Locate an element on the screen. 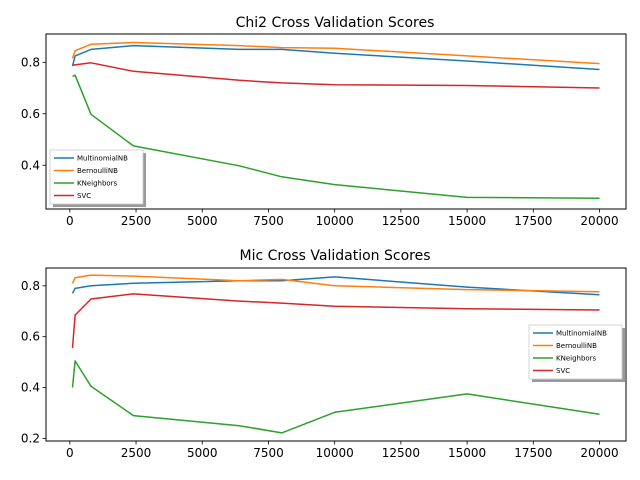  chart-title: Chi2 Cross Validation Scores is located at coordinates (335, 23).